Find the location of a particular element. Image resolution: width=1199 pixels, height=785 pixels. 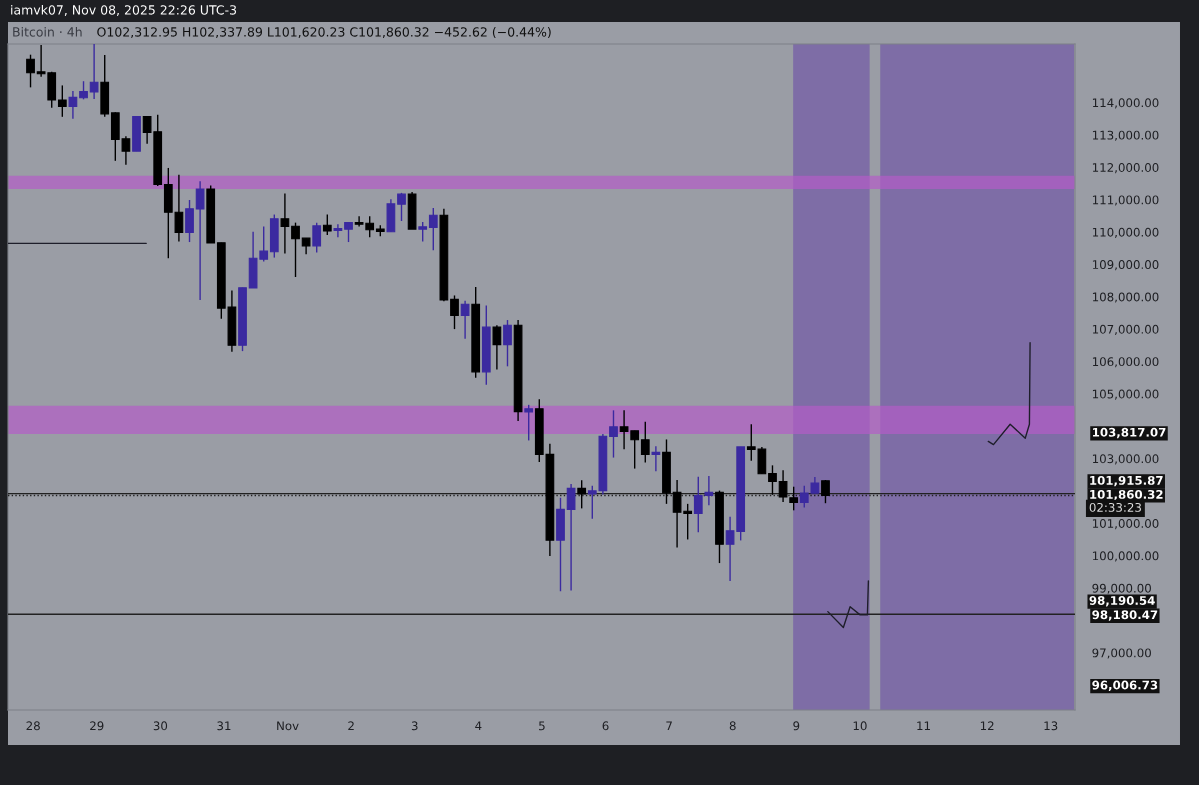

y-tick-label: 96,006.73 is located at coordinates (1125, 686).